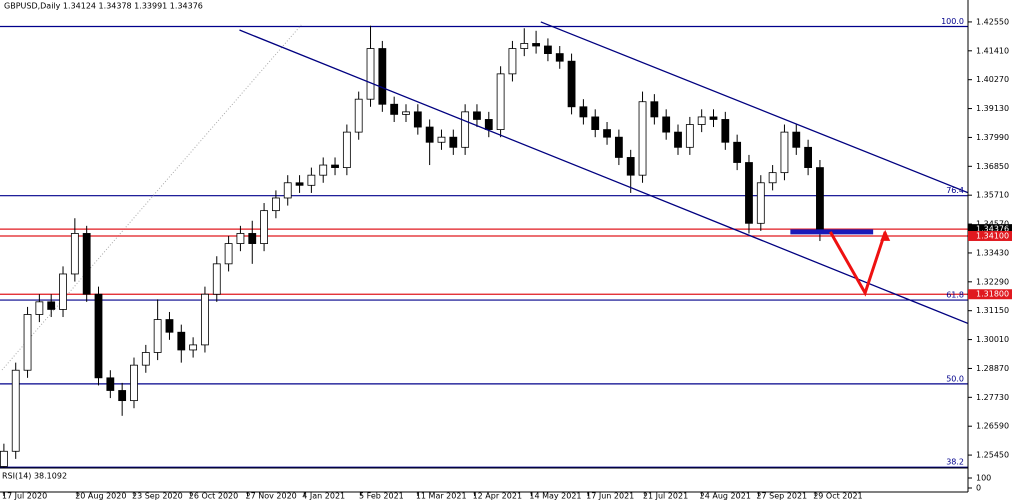 Image resolution: width=1024 pixels, height=500 pixels. What do you see at coordinates (100, 496) in the screenshot?
I see `x-tick-label: 20 Aug 2020` at bounding box center [100, 496].